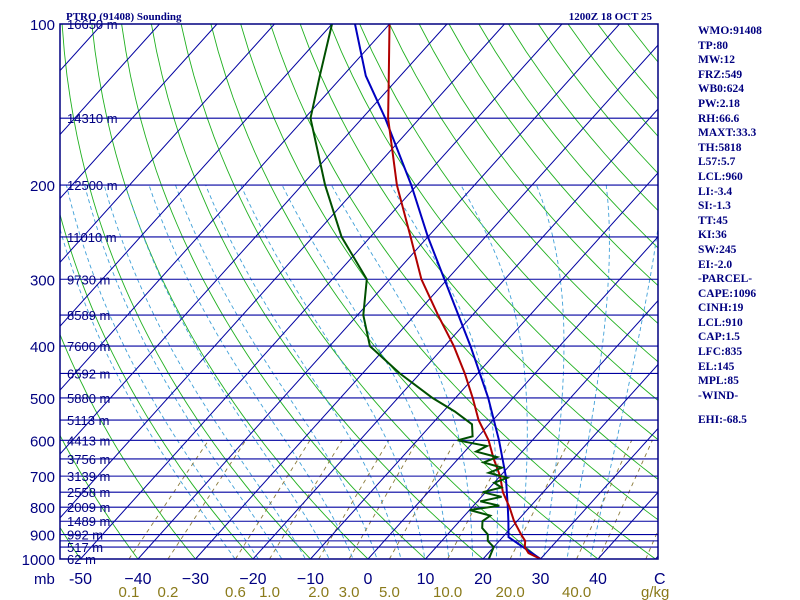 The width and height of the screenshot is (800, 600). What do you see at coordinates (92, 24) in the screenshot?
I see `height-label: 16650 m` at bounding box center [92, 24].